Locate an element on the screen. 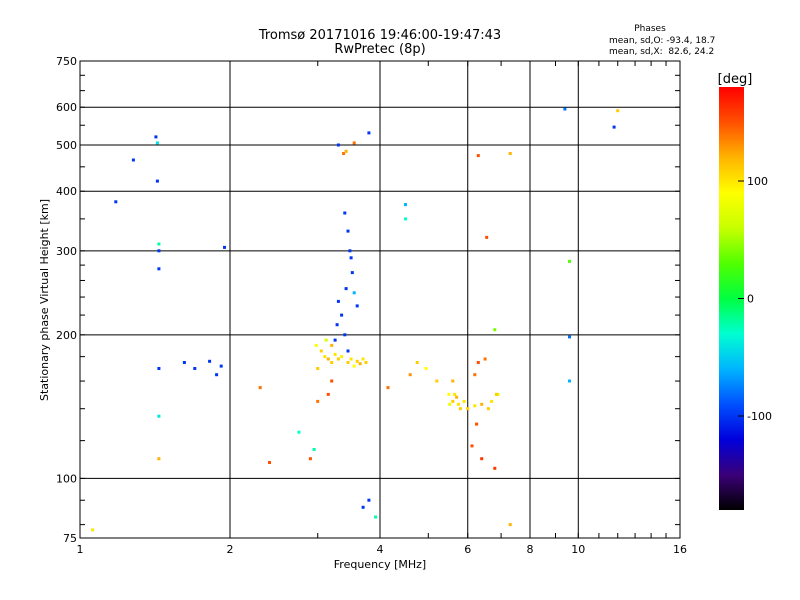 This screenshot has width=800, height=600. x-tick-label: 1 is located at coordinates (80, 549).